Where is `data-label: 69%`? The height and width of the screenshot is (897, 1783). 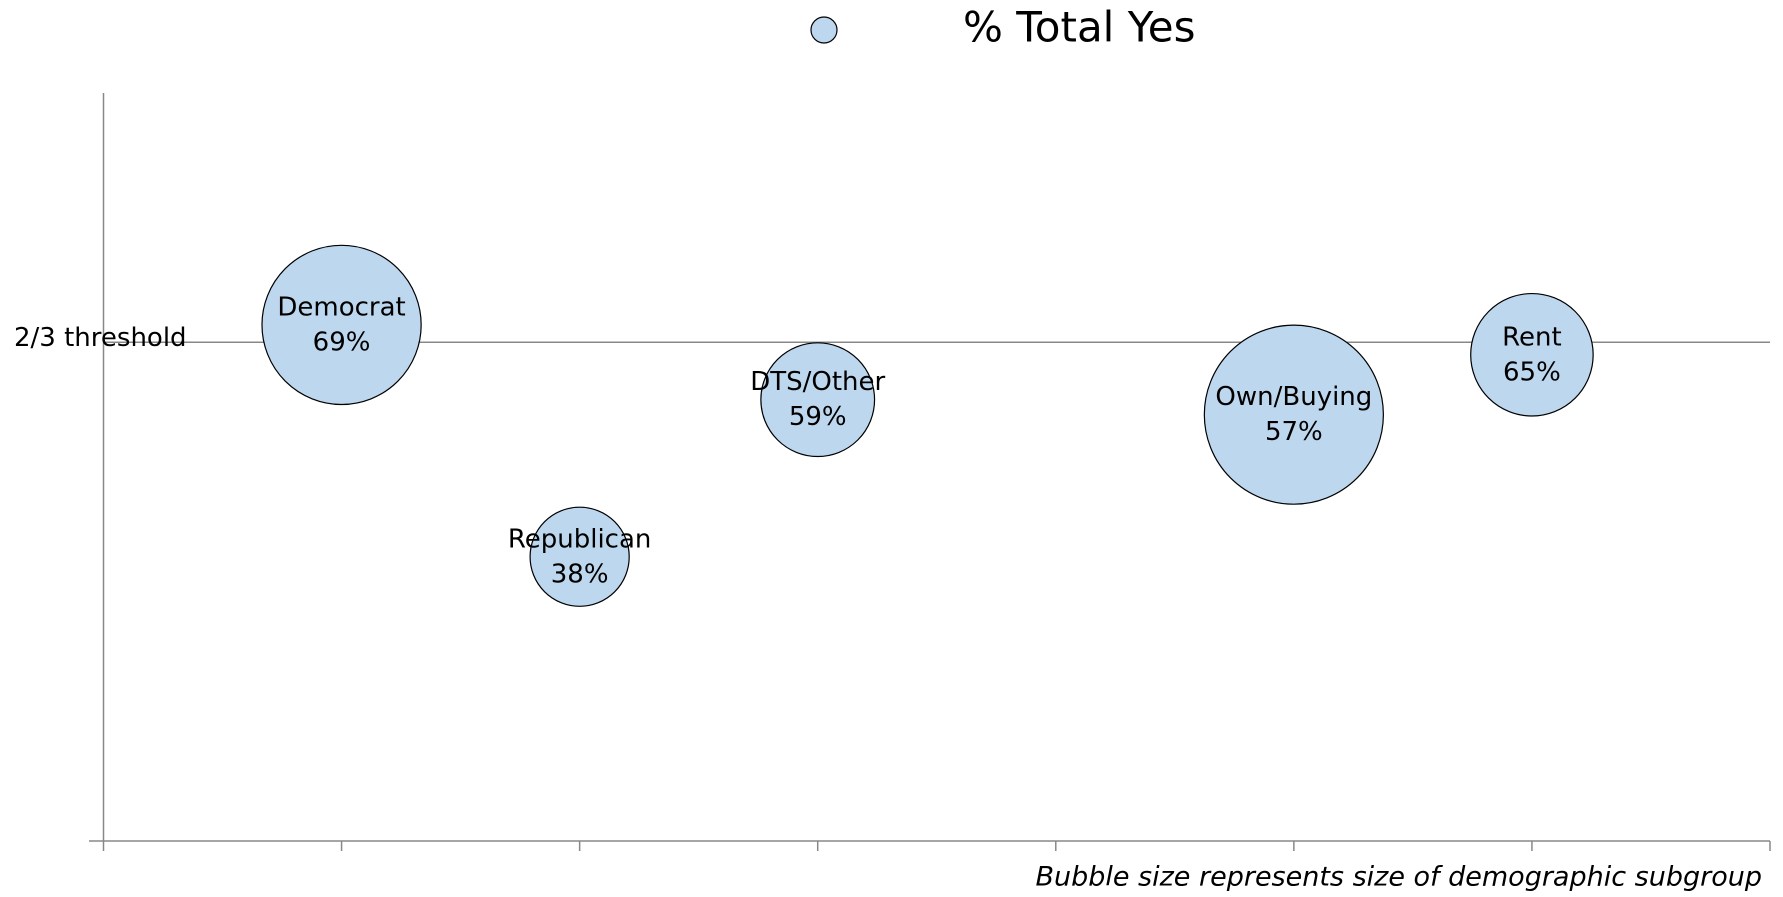
data-label: 69% is located at coordinates (342, 342).